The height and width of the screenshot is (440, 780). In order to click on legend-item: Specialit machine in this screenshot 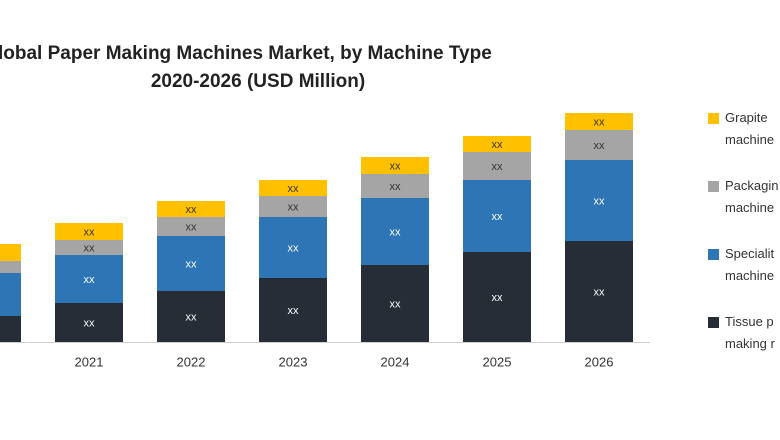, I will do `click(744, 265)`.